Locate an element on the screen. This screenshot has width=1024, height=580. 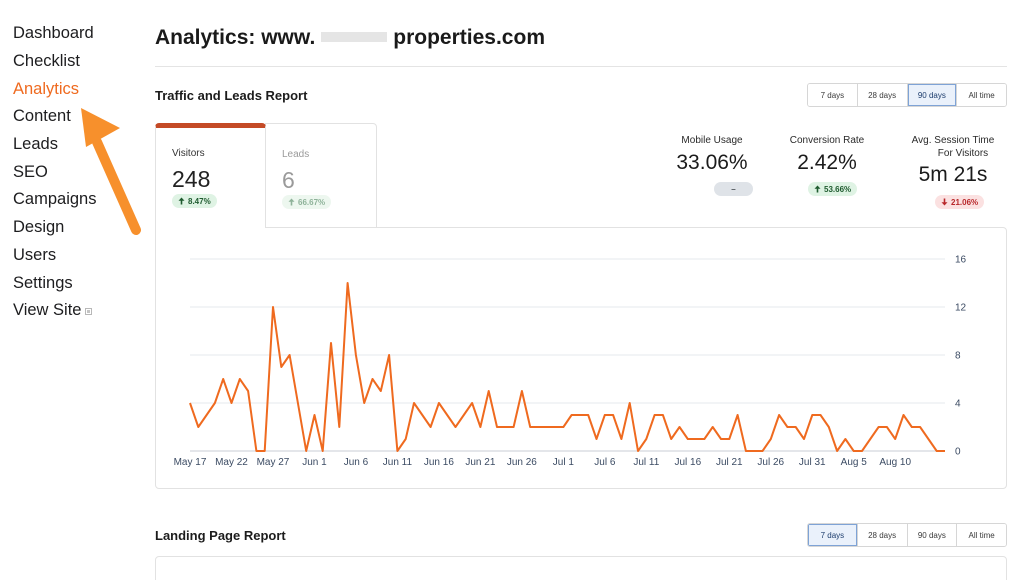
visitors-change-badge: 8.47% is located at coordinates (194, 201).